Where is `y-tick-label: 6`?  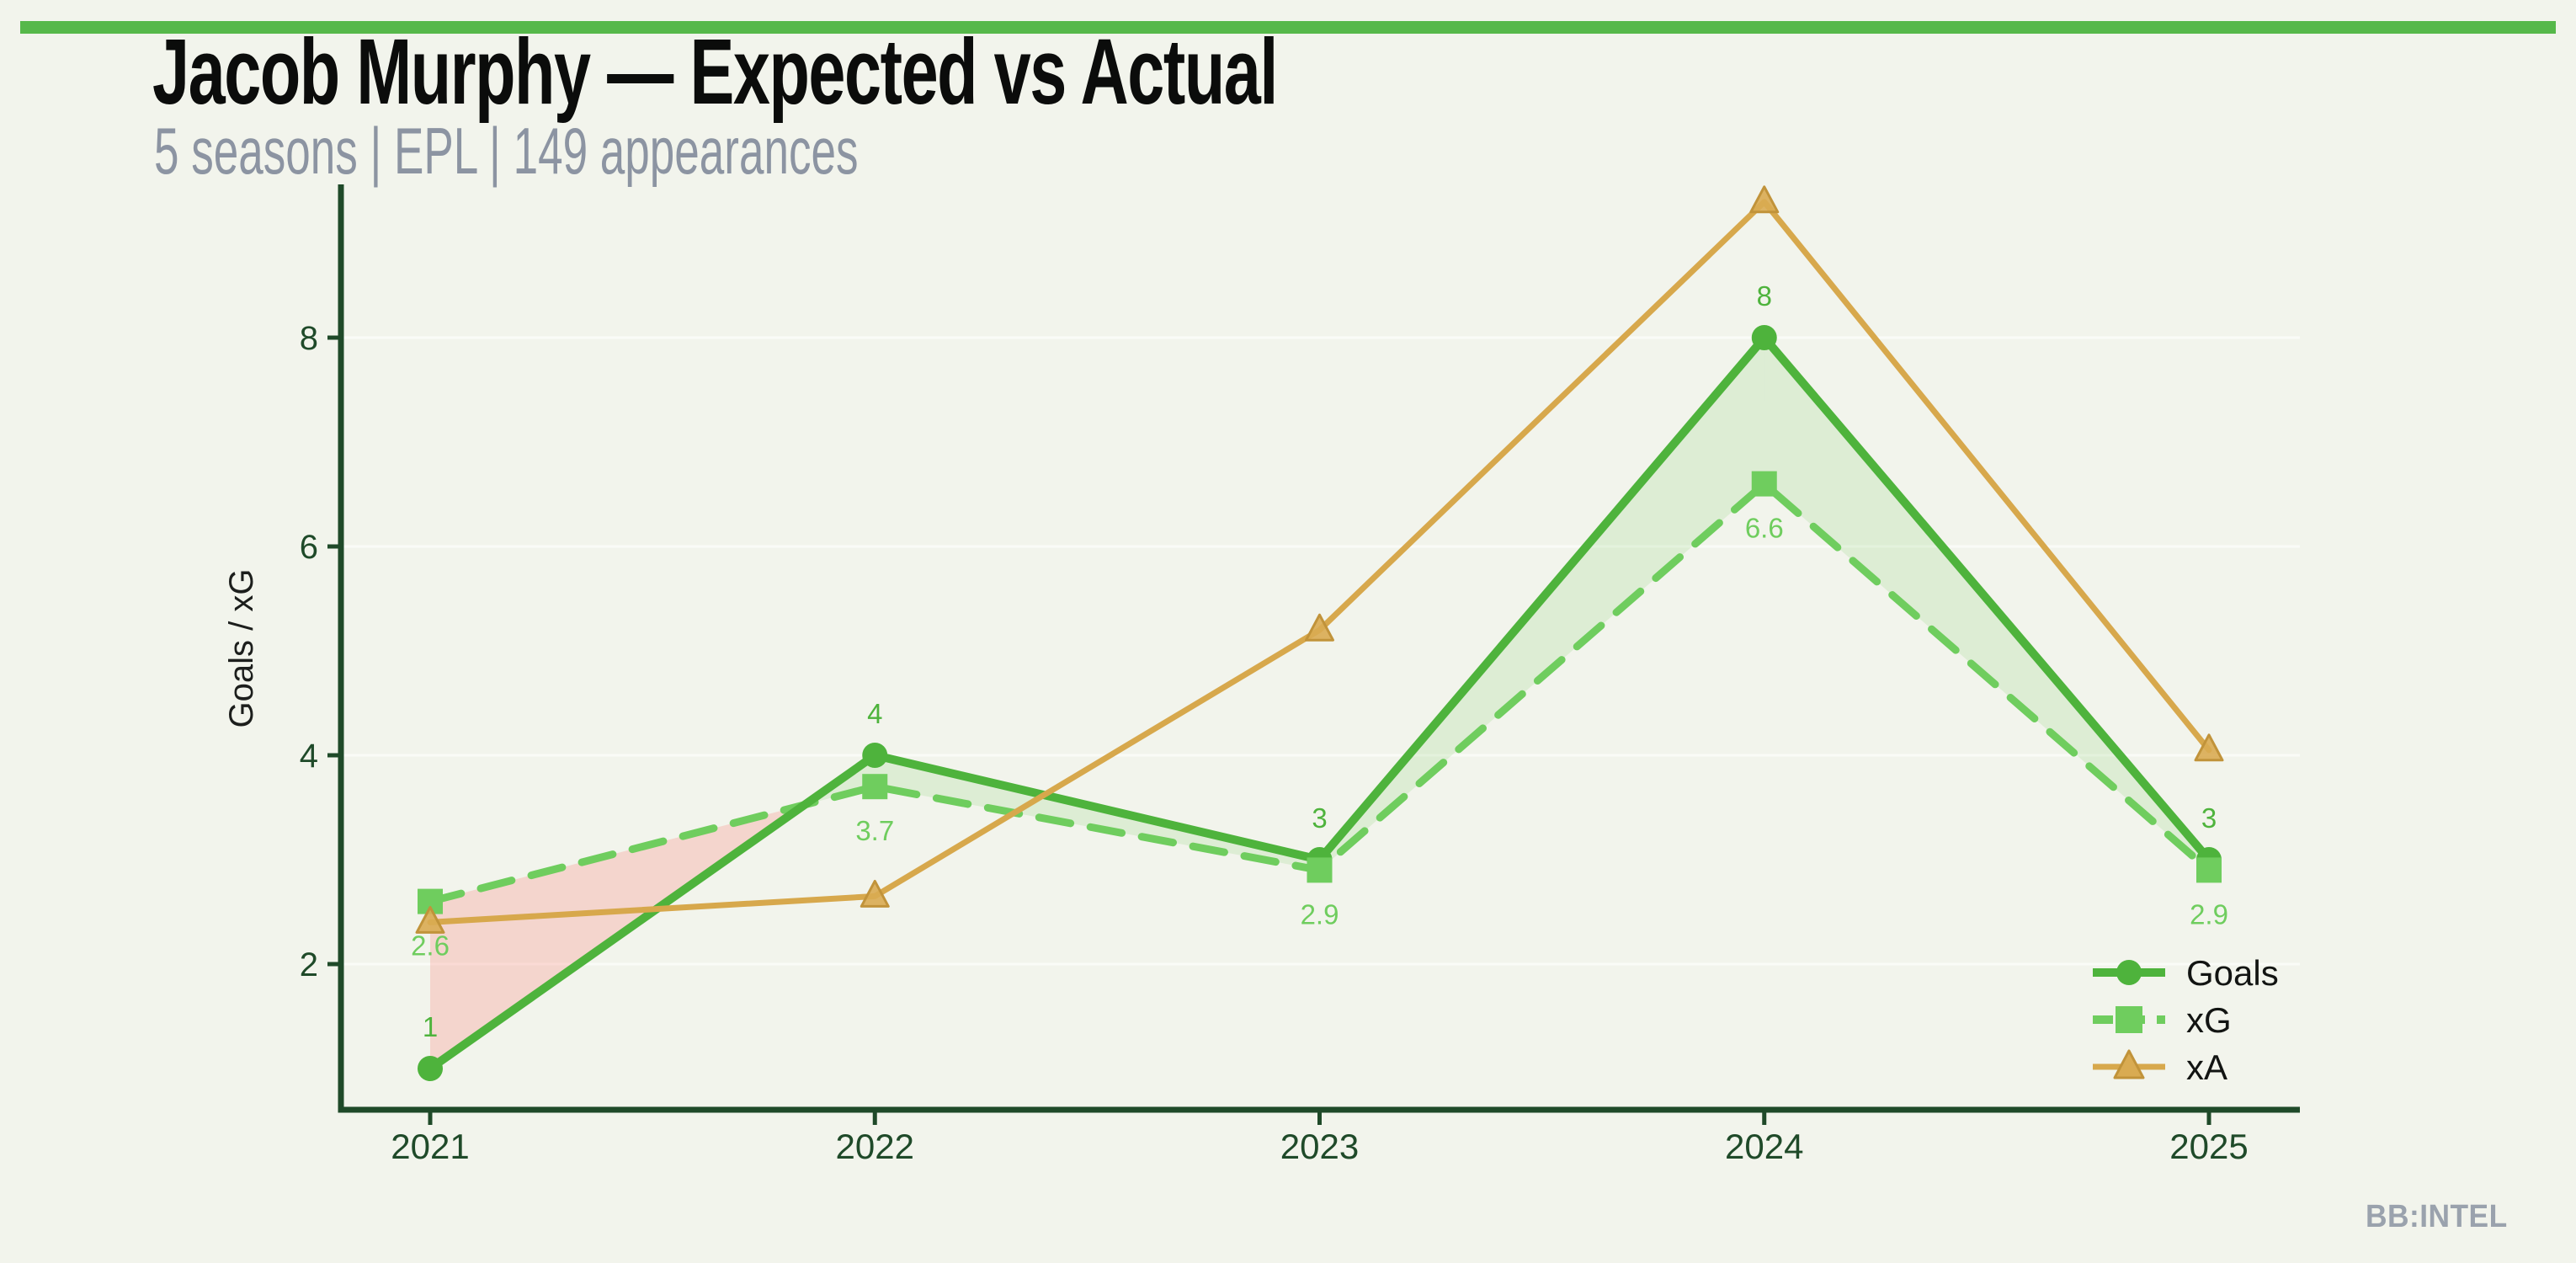
y-tick-label: 6 is located at coordinates (309, 547).